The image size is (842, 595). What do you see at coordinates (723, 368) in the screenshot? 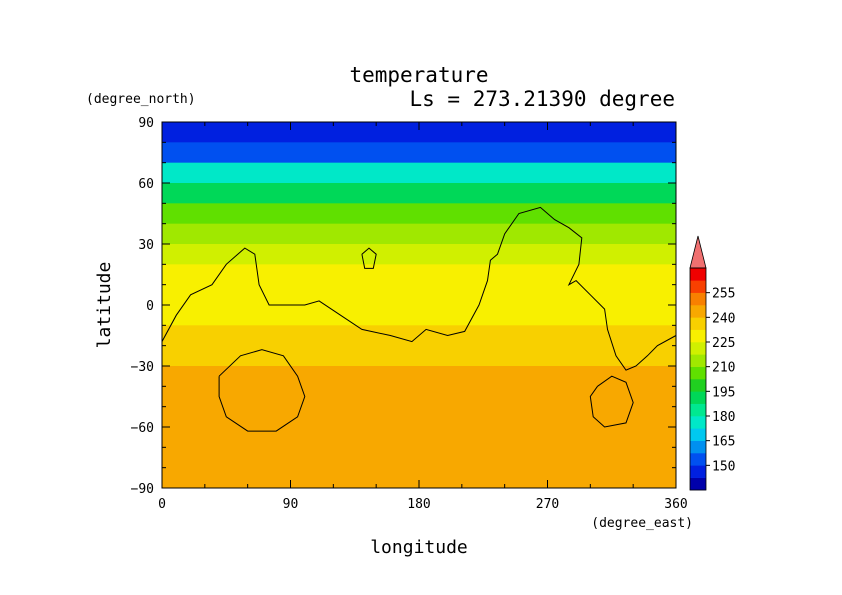
I see `colorbar-tick-label: 210` at bounding box center [723, 368].